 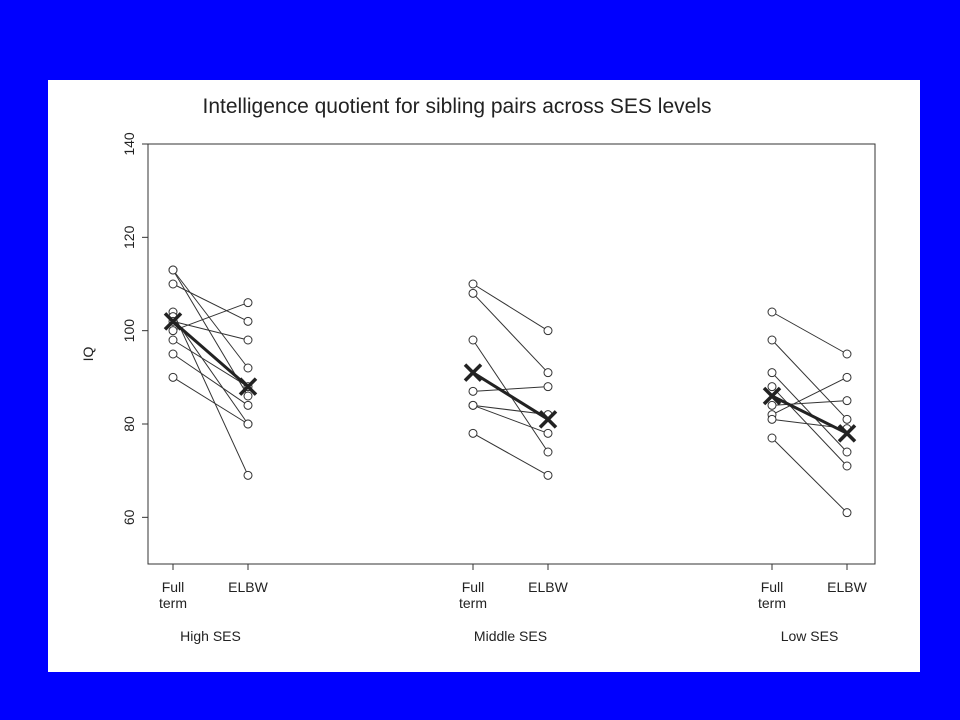 What do you see at coordinates (88, 354) in the screenshot?
I see `y-axis-label: IQ` at bounding box center [88, 354].